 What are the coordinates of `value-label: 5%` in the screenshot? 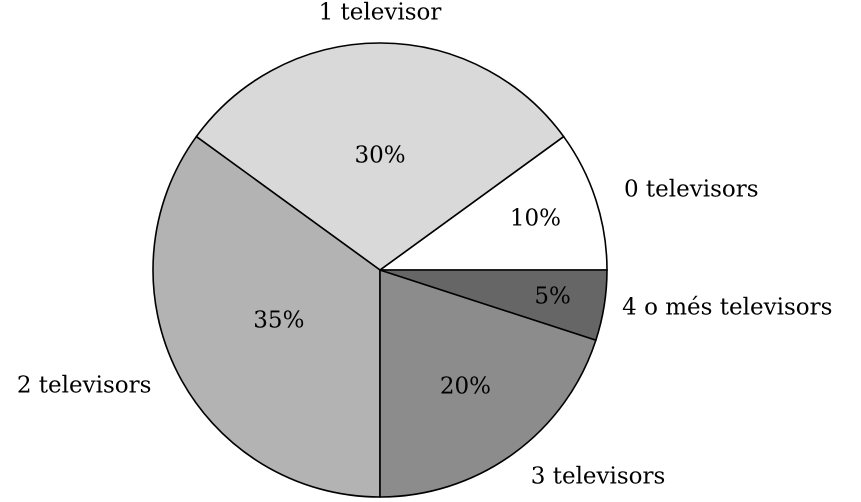 It's located at (552, 296).